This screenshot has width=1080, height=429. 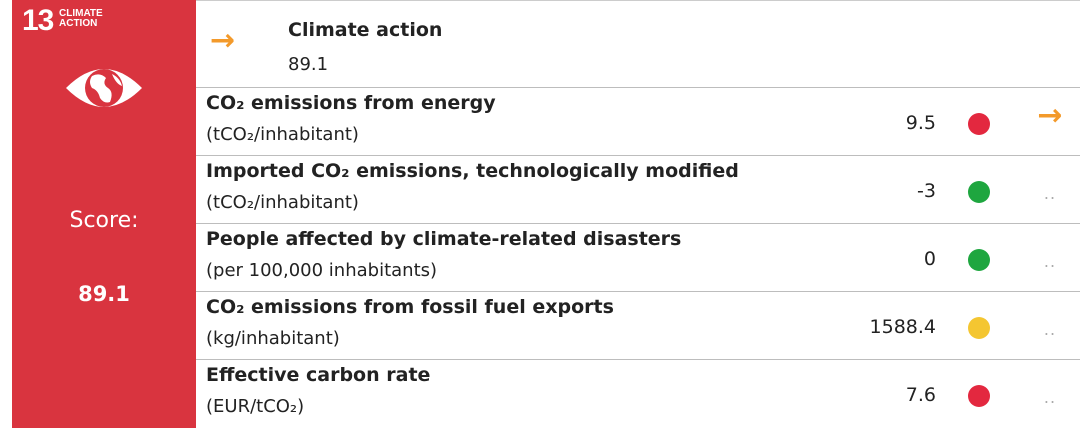 What do you see at coordinates (926, 191) in the screenshot?
I see `indicator-value: -3` at bounding box center [926, 191].